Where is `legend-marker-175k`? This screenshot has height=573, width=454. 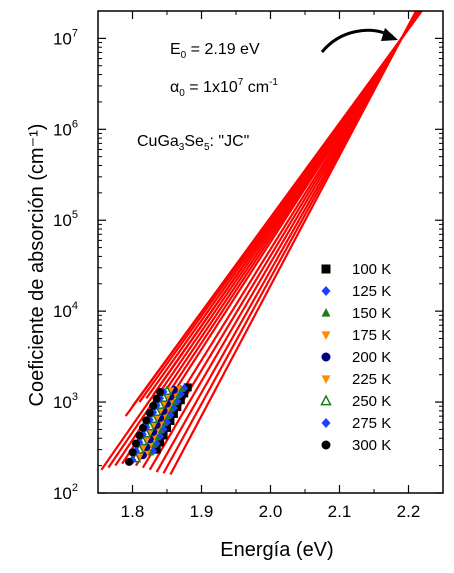
legend-marker-175k is located at coordinates (326, 335).